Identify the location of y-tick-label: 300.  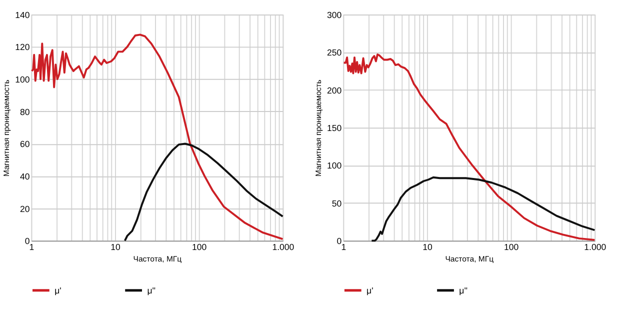
(334, 15).